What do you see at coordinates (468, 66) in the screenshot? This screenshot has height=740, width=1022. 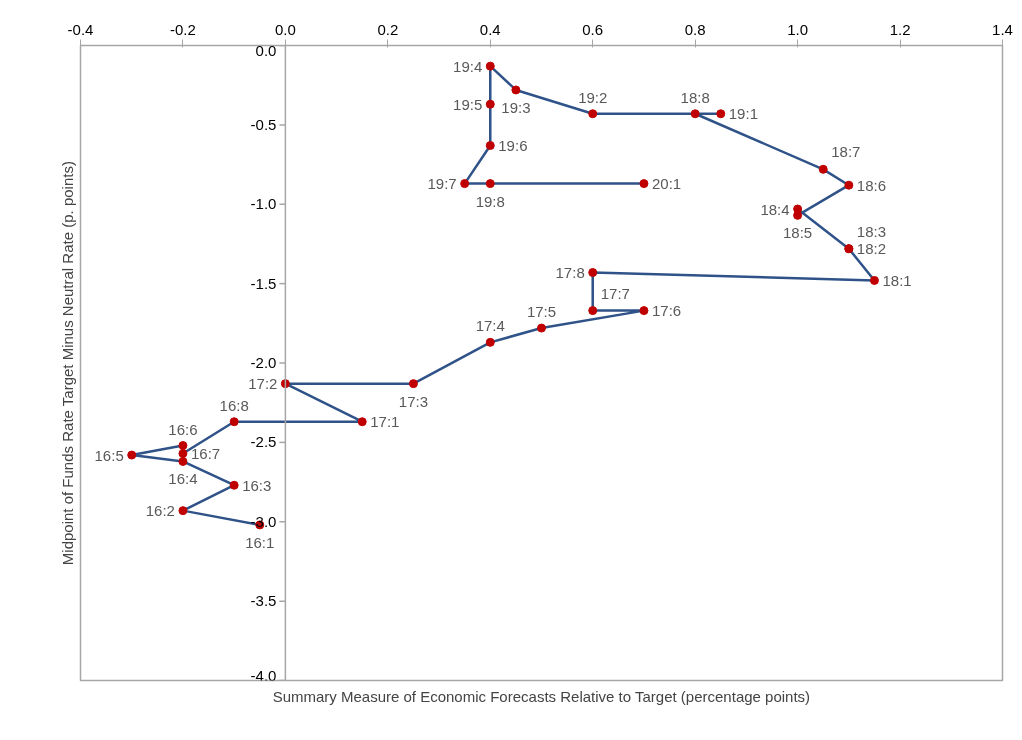 I see `annotation: 19:4` at bounding box center [468, 66].